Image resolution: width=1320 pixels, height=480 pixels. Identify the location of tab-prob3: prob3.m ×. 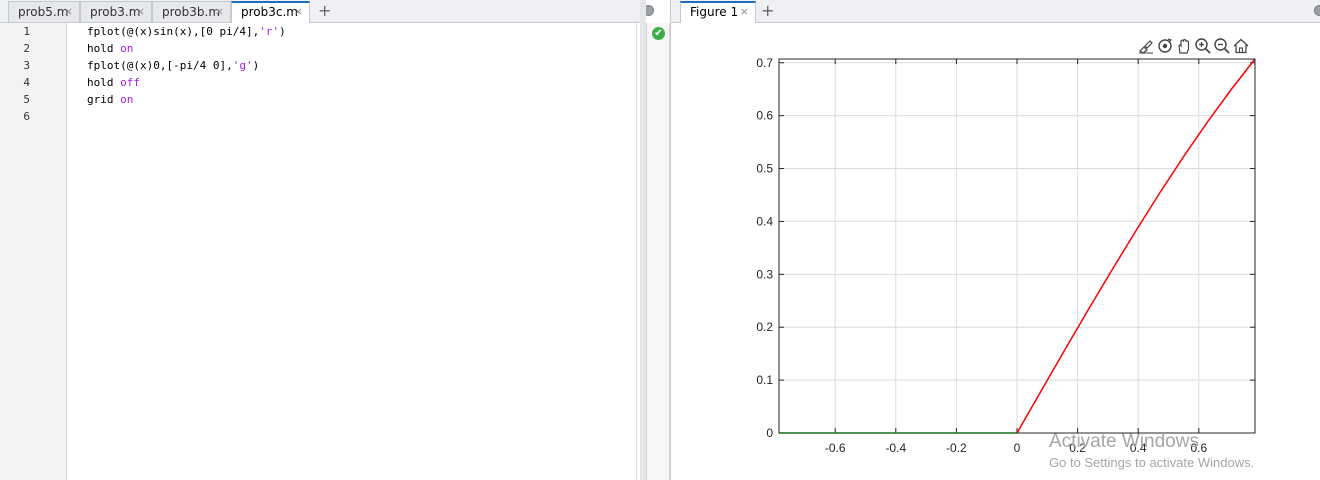
(116, 11).